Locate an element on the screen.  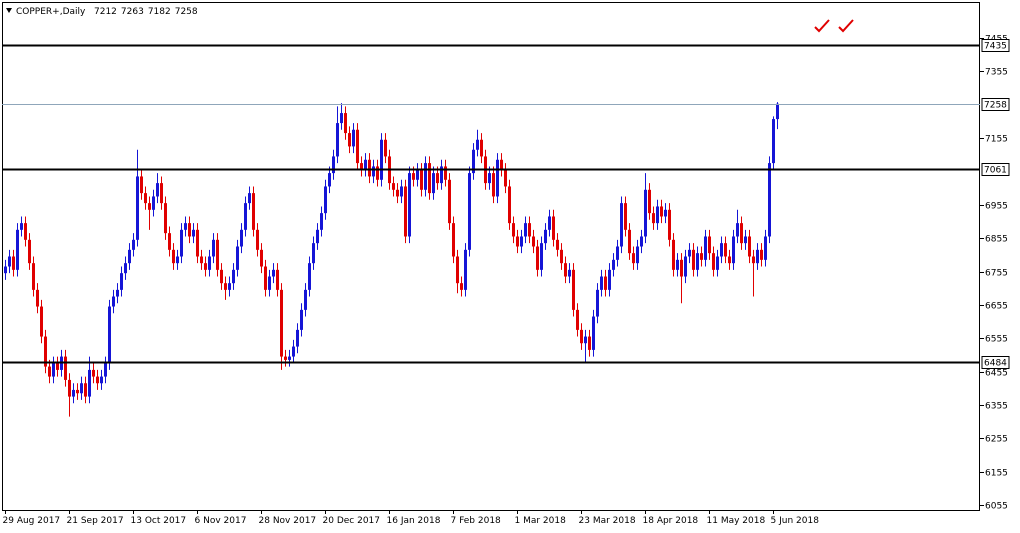
y-tick-label: 6155 is located at coordinates (996, 474).